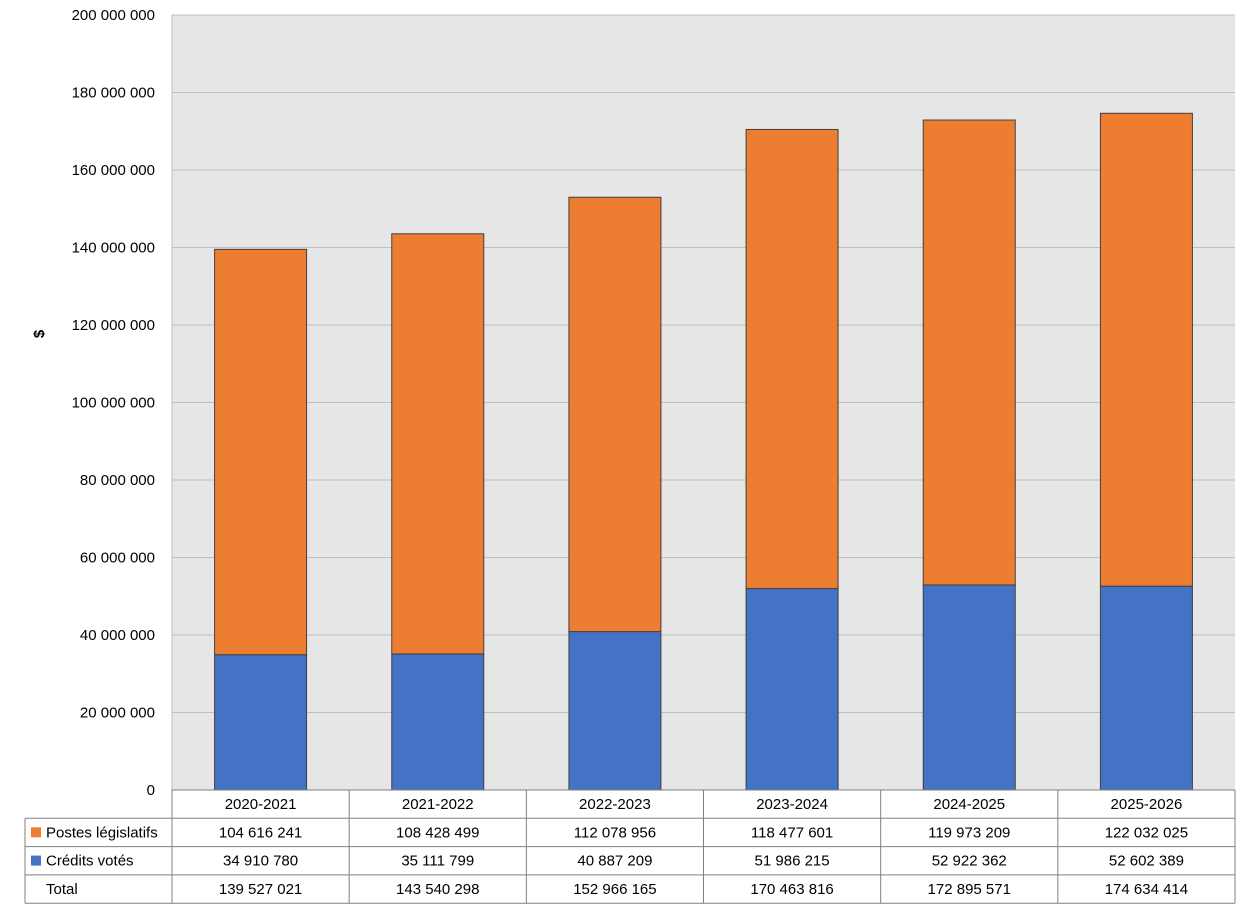 The height and width of the screenshot is (911, 1247). Describe the element at coordinates (117, 713) in the screenshot. I see `y-tick-label: 20 000 000` at that location.